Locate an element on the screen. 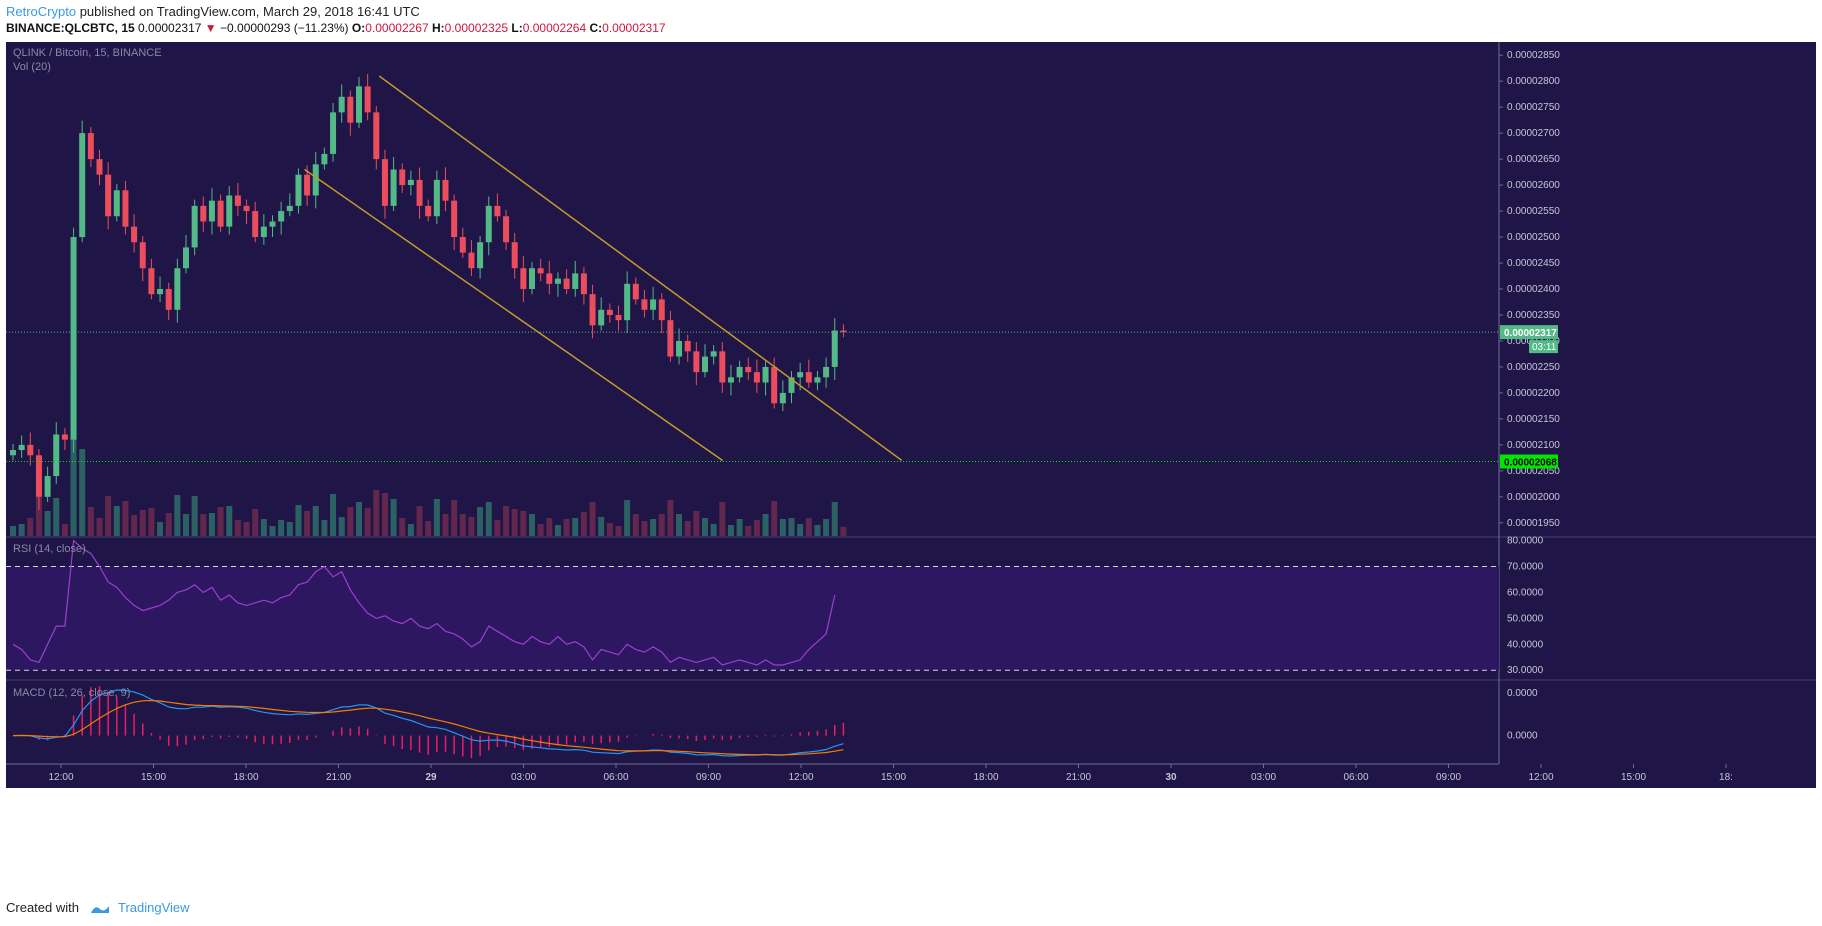  volume-bars is located at coordinates (428, 453).